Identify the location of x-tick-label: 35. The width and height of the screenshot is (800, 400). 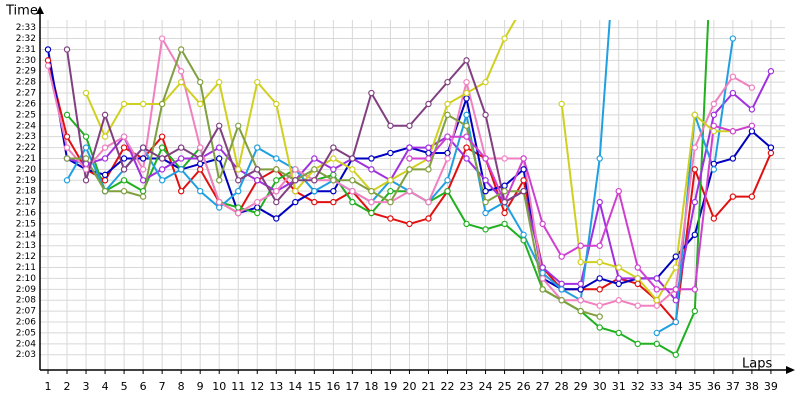
(695, 386).